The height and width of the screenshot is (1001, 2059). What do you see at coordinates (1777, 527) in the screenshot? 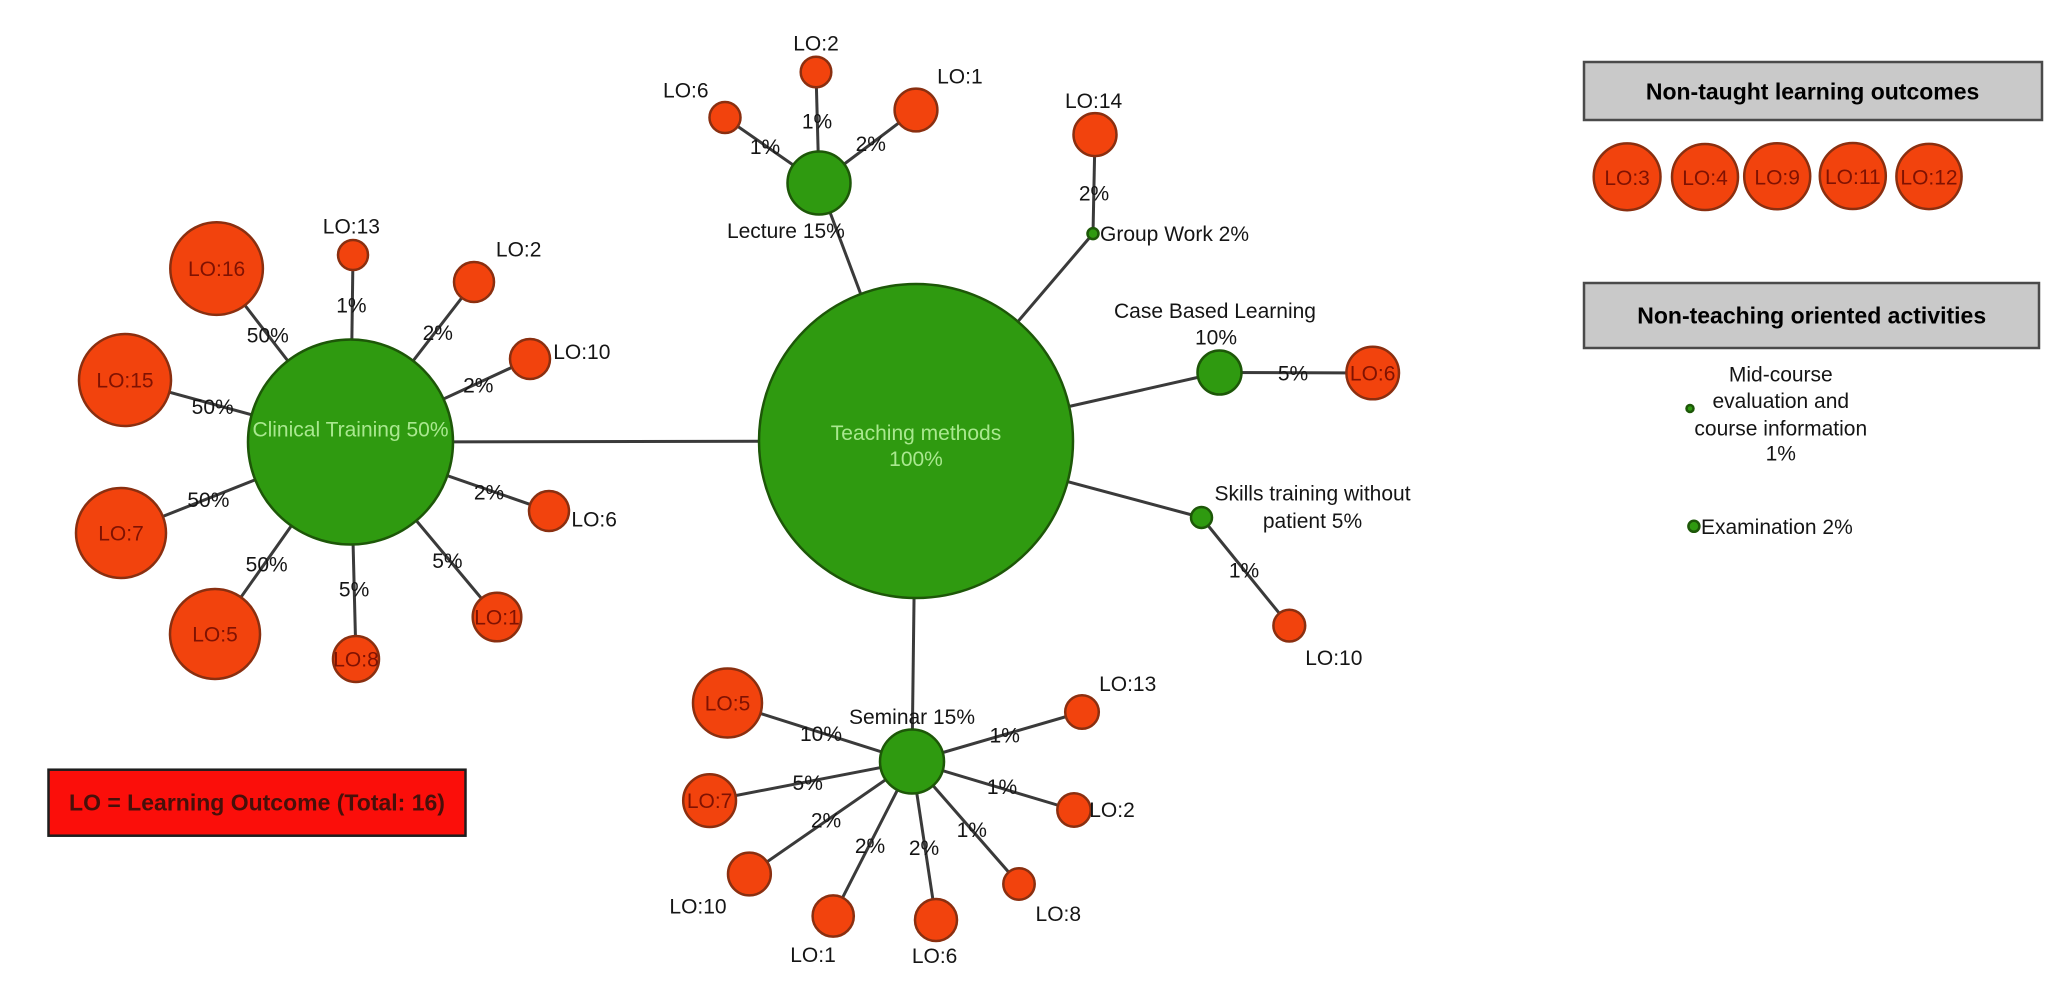
I see `svg-text: Examination 2%` at bounding box center [1777, 527].